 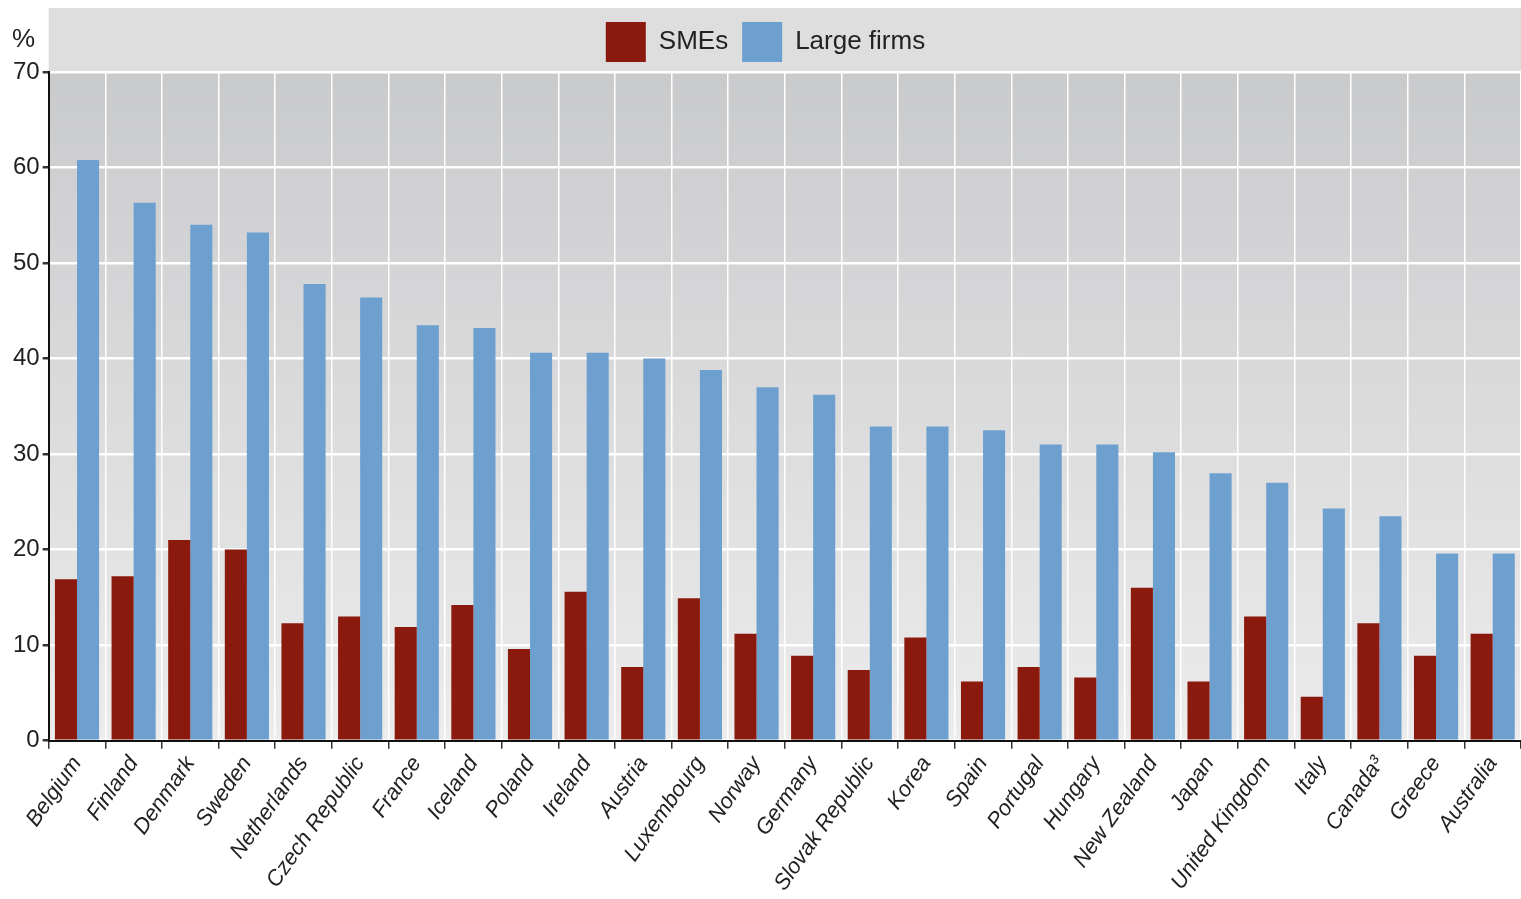 What do you see at coordinates (26, 548) in the screenshot?
I see `y-tick-label: 20` at bounding box center [26, 548].